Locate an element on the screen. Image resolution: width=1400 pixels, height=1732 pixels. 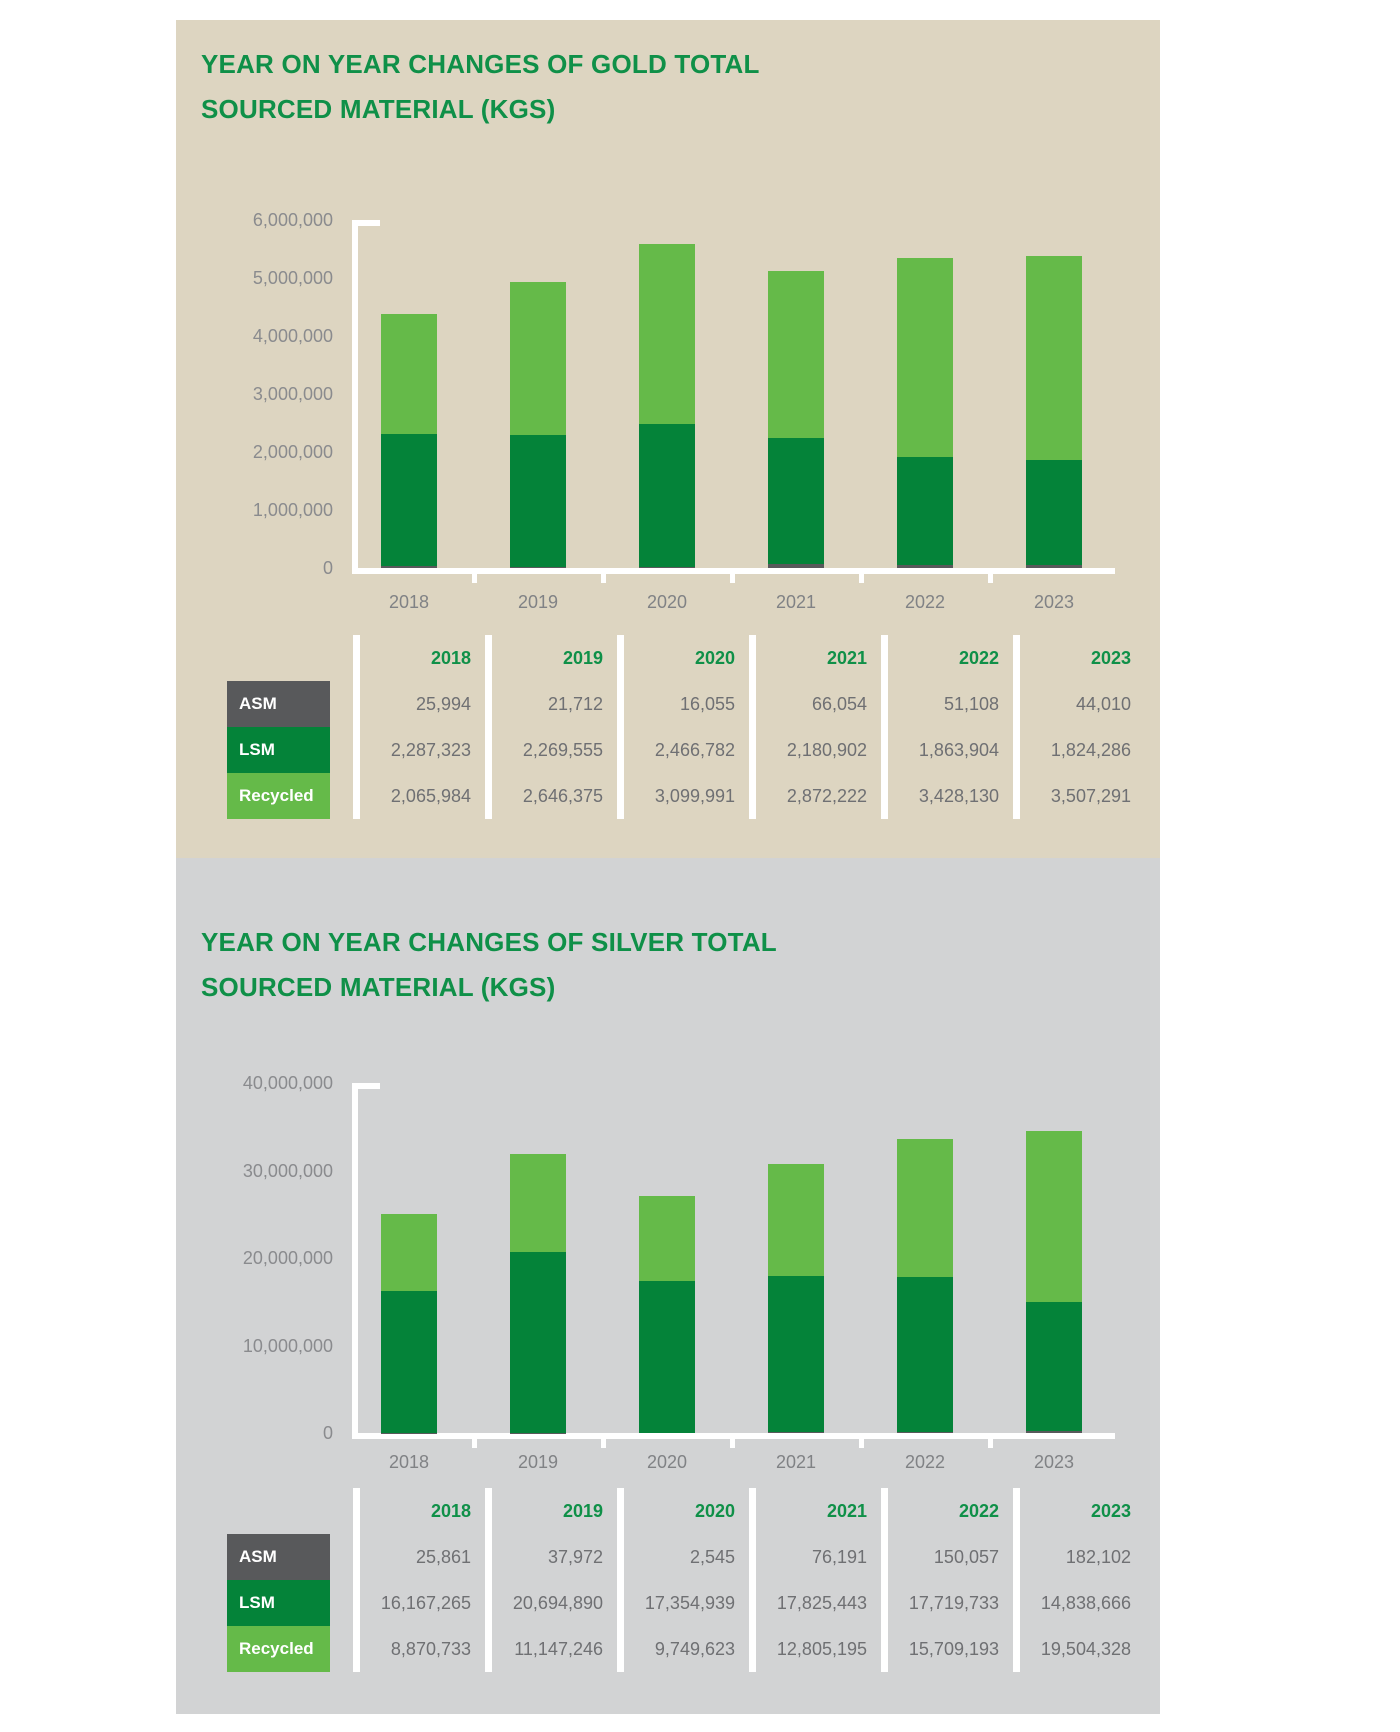
table-value-cell: 17,354,939 is located at coordinates (689, 1603).